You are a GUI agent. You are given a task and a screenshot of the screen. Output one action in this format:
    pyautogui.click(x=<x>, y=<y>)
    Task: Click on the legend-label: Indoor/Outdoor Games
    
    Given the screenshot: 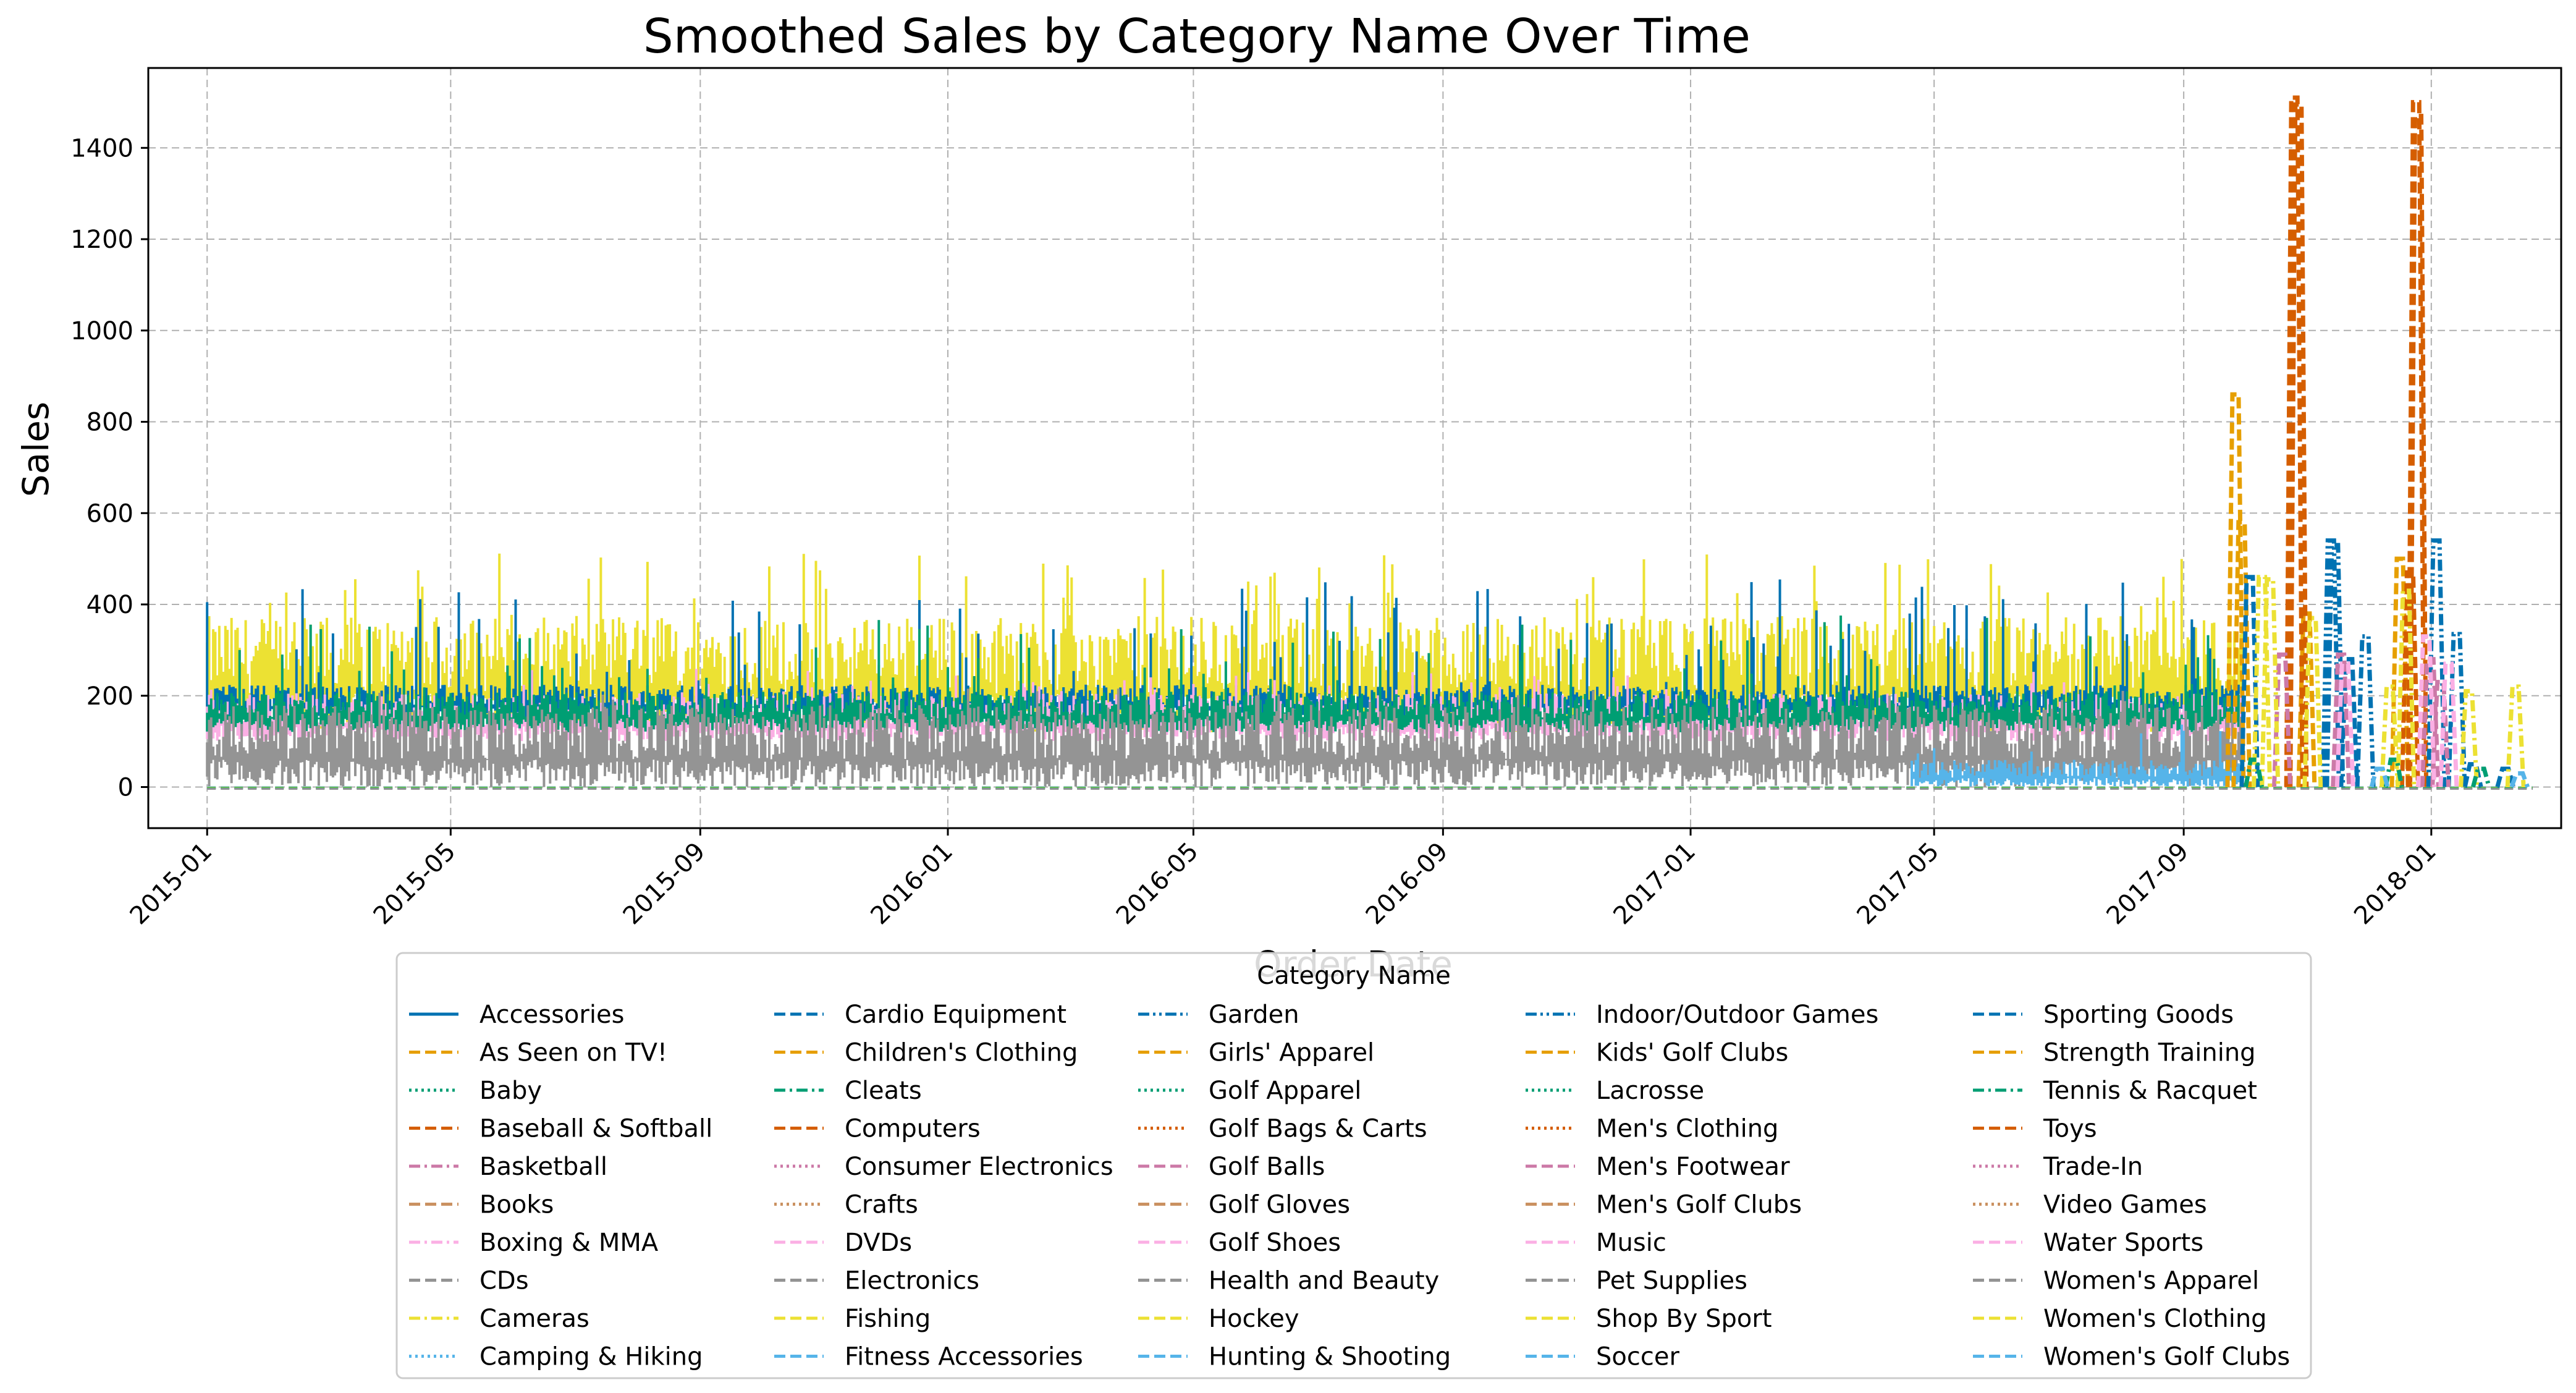 What is the action you would take?
    pyautogui.click(x=1737, y=1015)
    